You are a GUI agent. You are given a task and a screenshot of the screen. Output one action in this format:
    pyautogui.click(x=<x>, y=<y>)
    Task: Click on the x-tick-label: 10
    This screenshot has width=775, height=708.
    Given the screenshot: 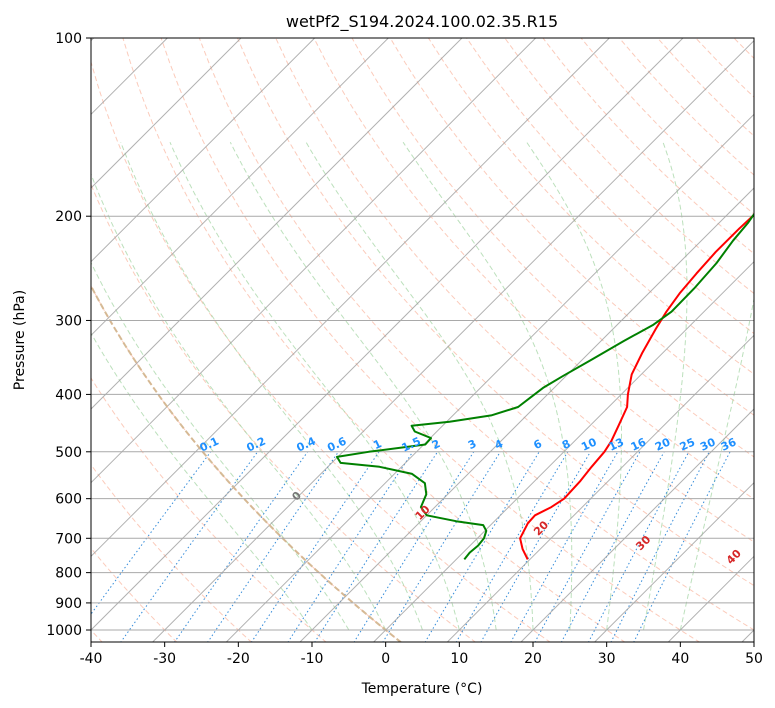 What is the action you would take?
    pyautogui.click(x=459, y=659)
    